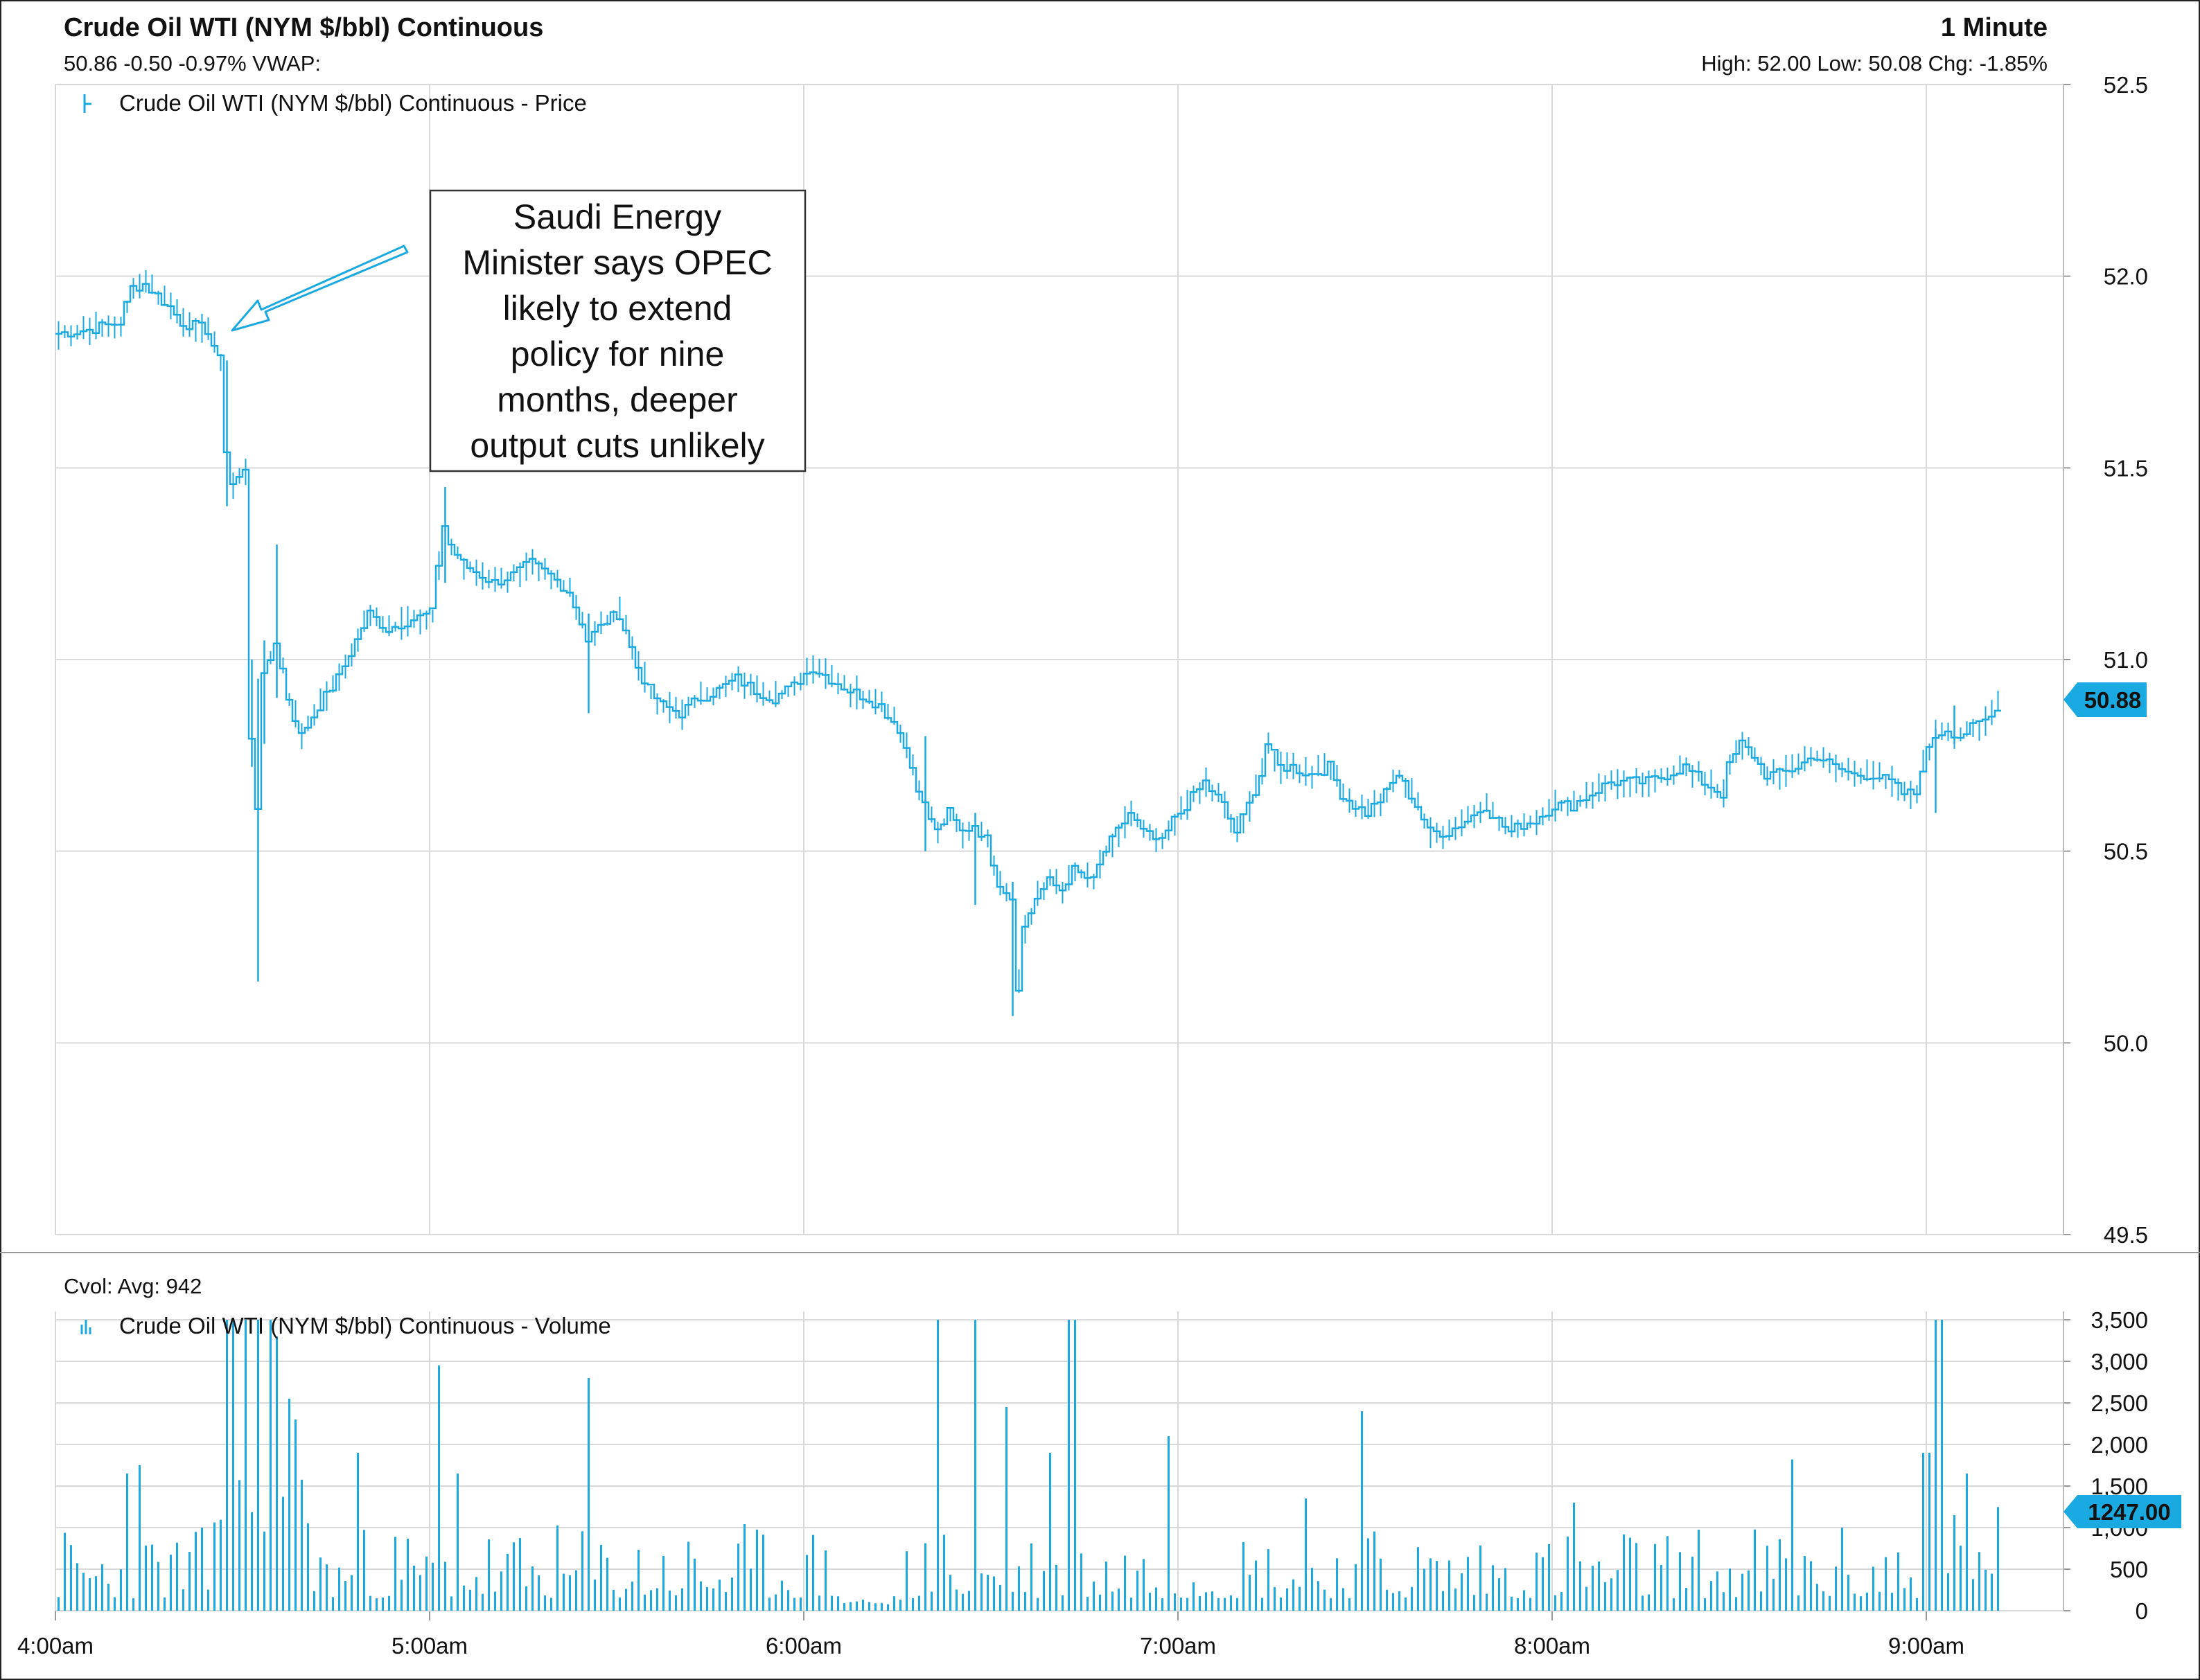 The height and width of the screenshot is (1680, 2200). What do you see at coordinates (303, 27) in the screenshot?
I see `chart-title: Crude Oil WTI (NYM $/bbl) Continuous` at bounding box center [303, 27].